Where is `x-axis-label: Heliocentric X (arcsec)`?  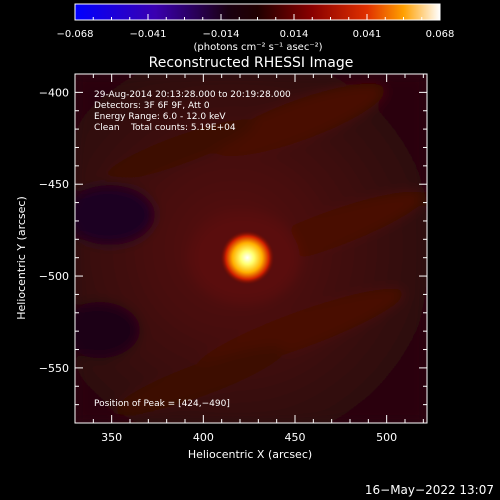 x-axis-label: Heliocentric X (arcsec) is located at coordinates (250, 454).